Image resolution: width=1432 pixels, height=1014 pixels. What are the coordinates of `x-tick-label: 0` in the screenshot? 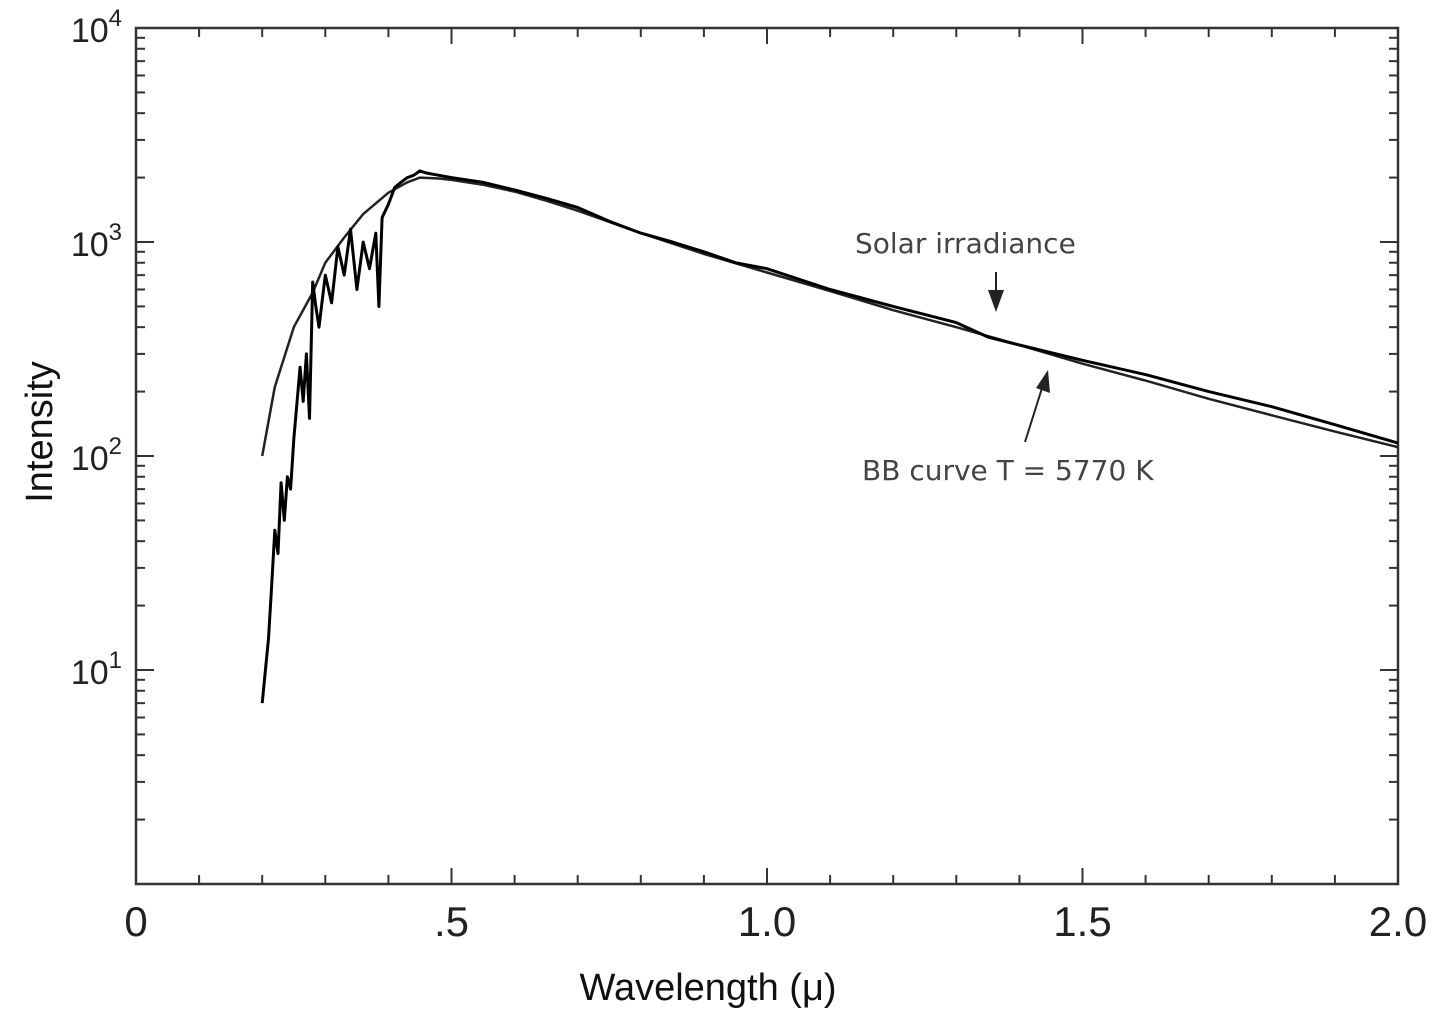 It's located at (135, 921).